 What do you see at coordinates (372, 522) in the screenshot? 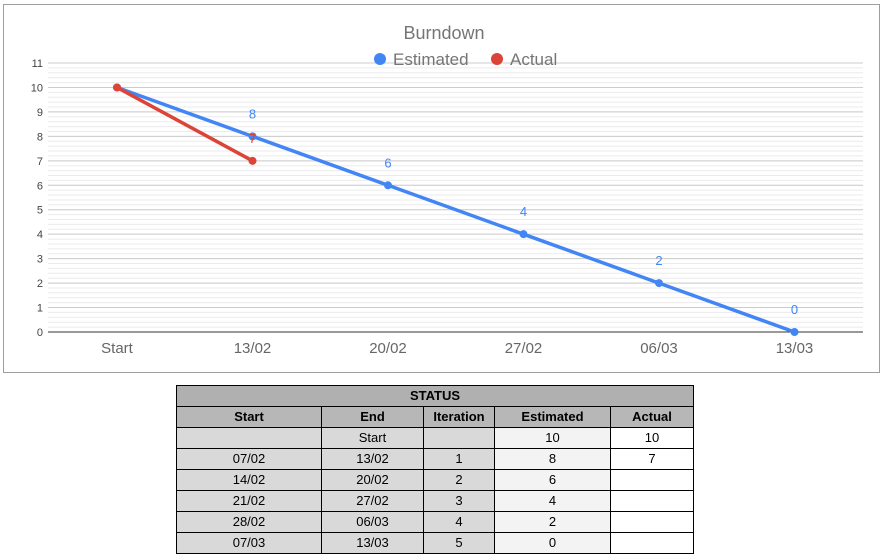
I see `cell-end: 06/03` at bounding box center [372, 522].